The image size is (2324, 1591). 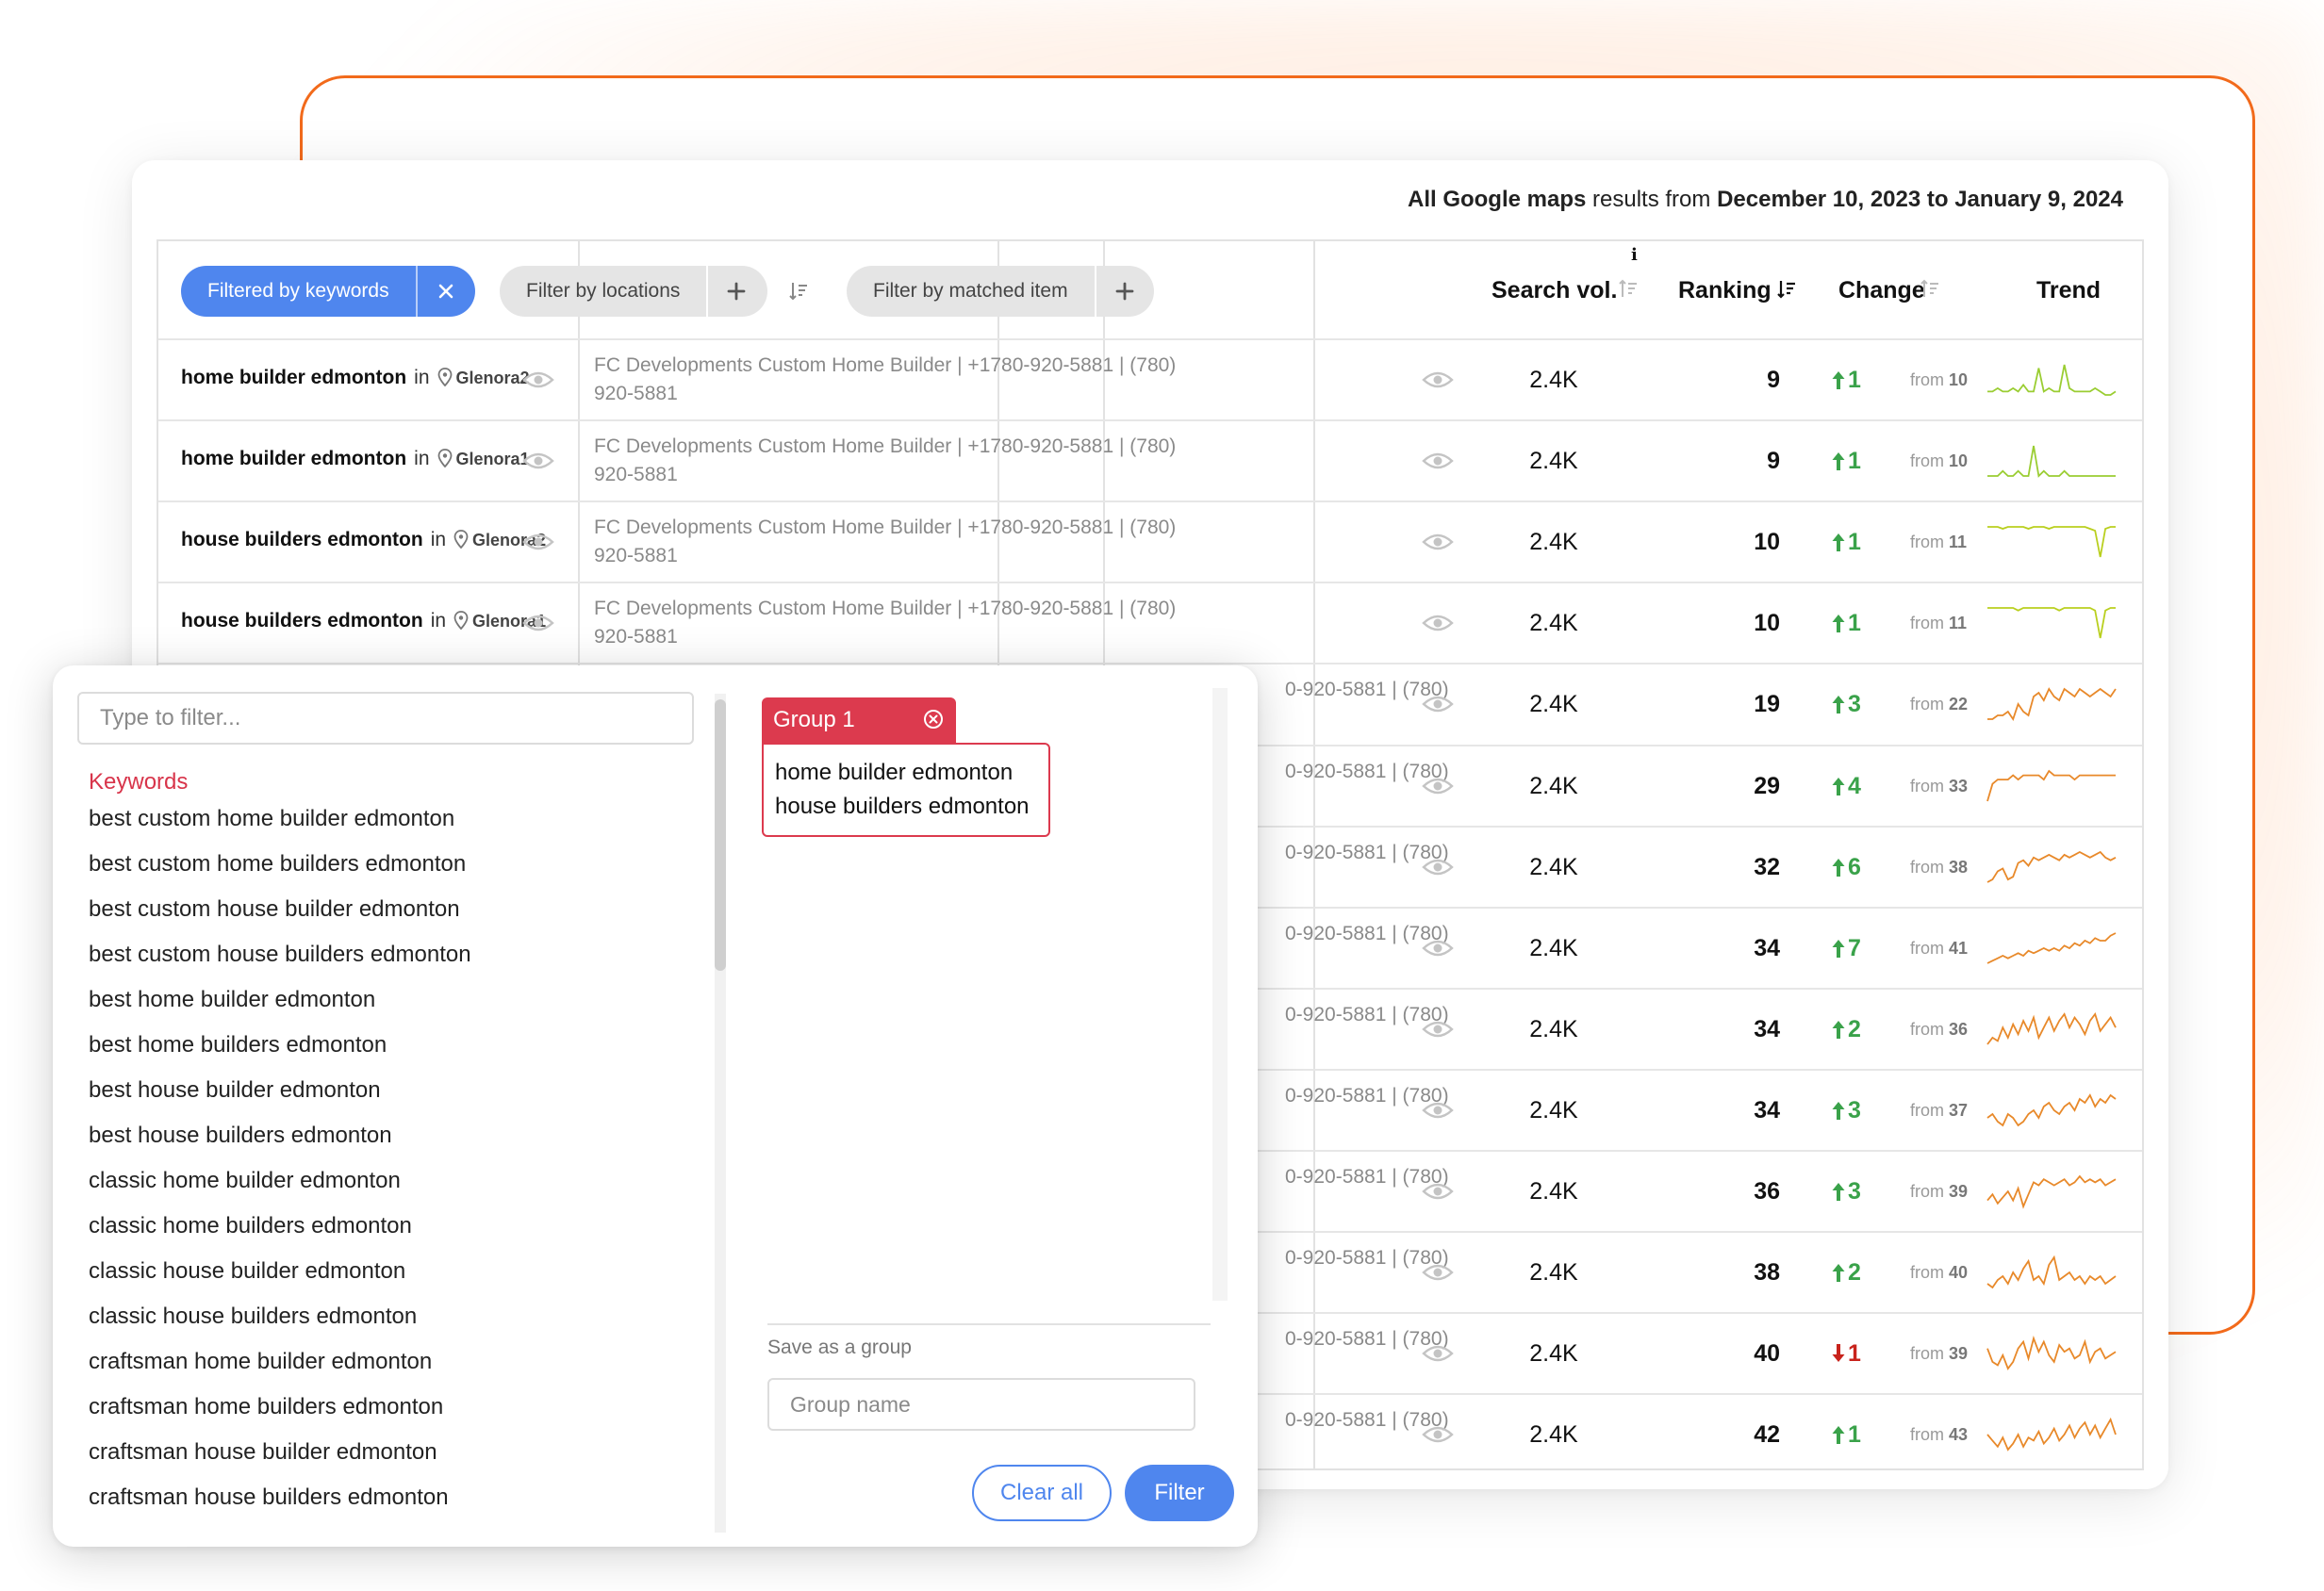 What do you see at coordinates (1634, 255) in the screenshot?
I see `info-icon: i` at bounding box center [1634, 255].